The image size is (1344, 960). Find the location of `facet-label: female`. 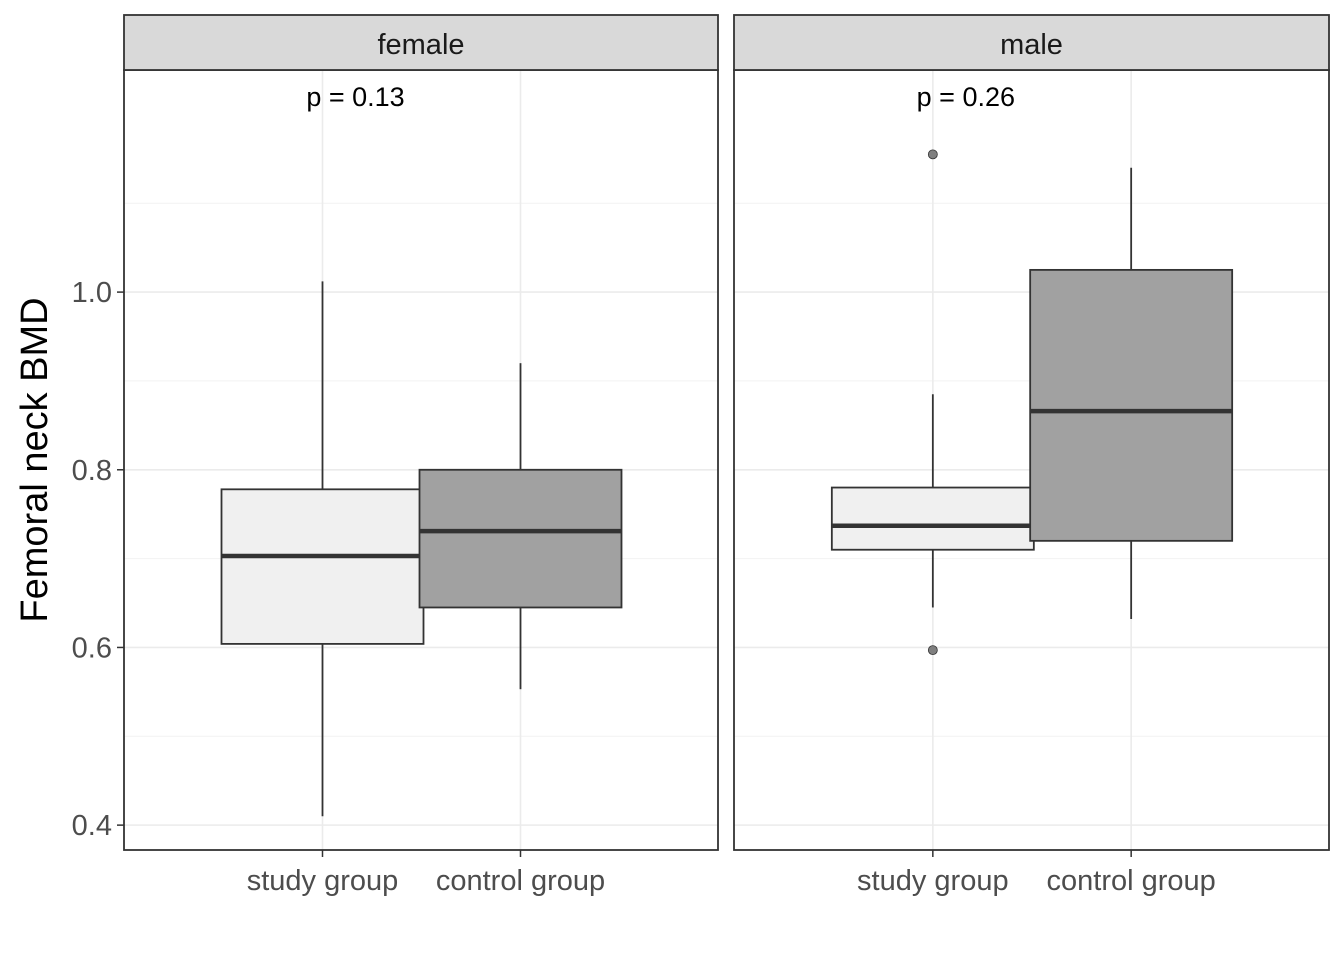

facet-label: female is located at coordinates (420, 45).